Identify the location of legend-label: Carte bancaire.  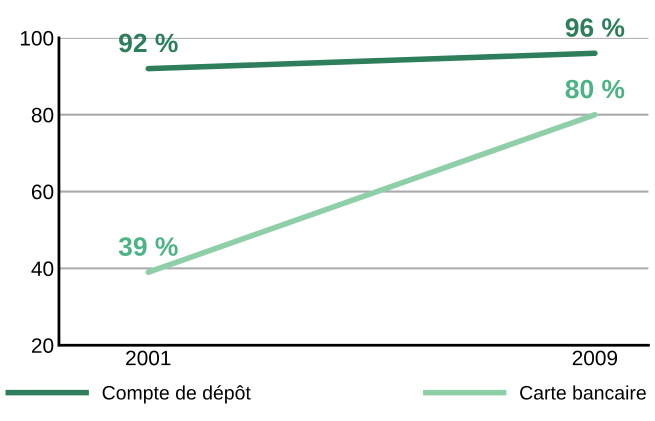
(583, 392).